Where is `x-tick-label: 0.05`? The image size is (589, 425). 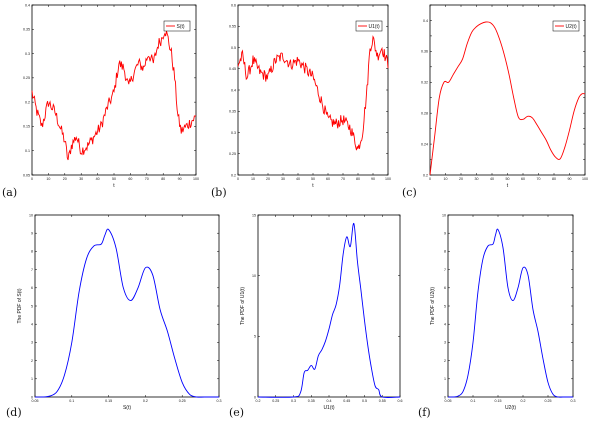 x-tick-label: 0.05 is located at coordinates (448, 401).